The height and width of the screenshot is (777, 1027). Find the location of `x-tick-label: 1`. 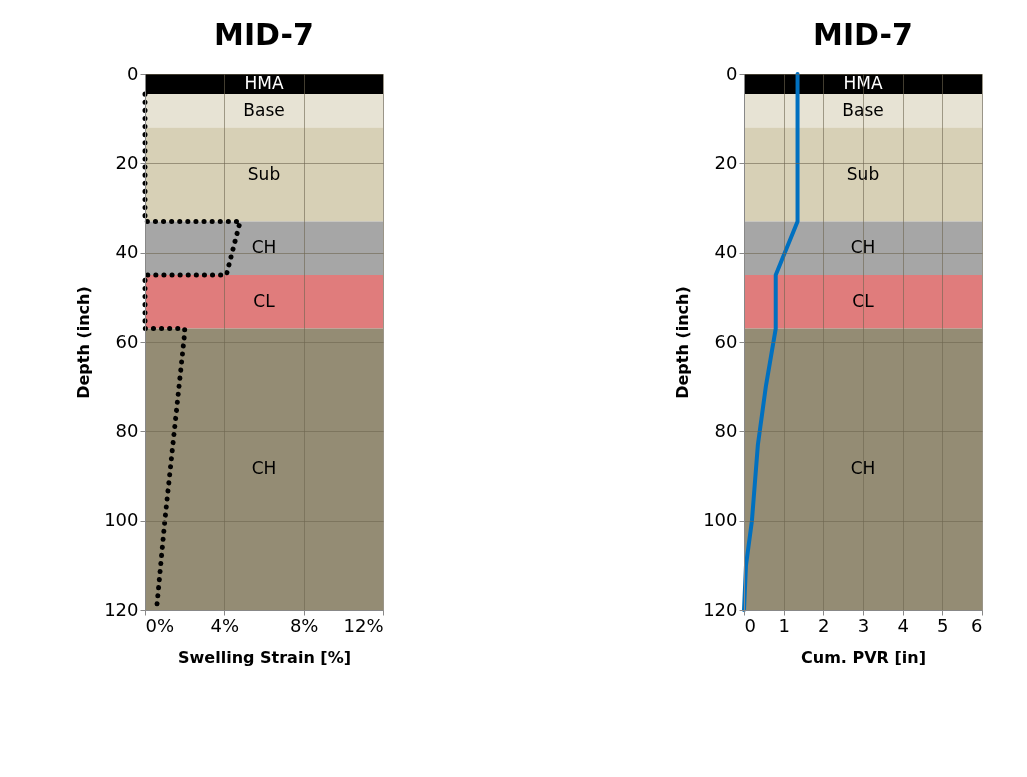

x-tick-label: 1 is located at coordinates (784, 625).